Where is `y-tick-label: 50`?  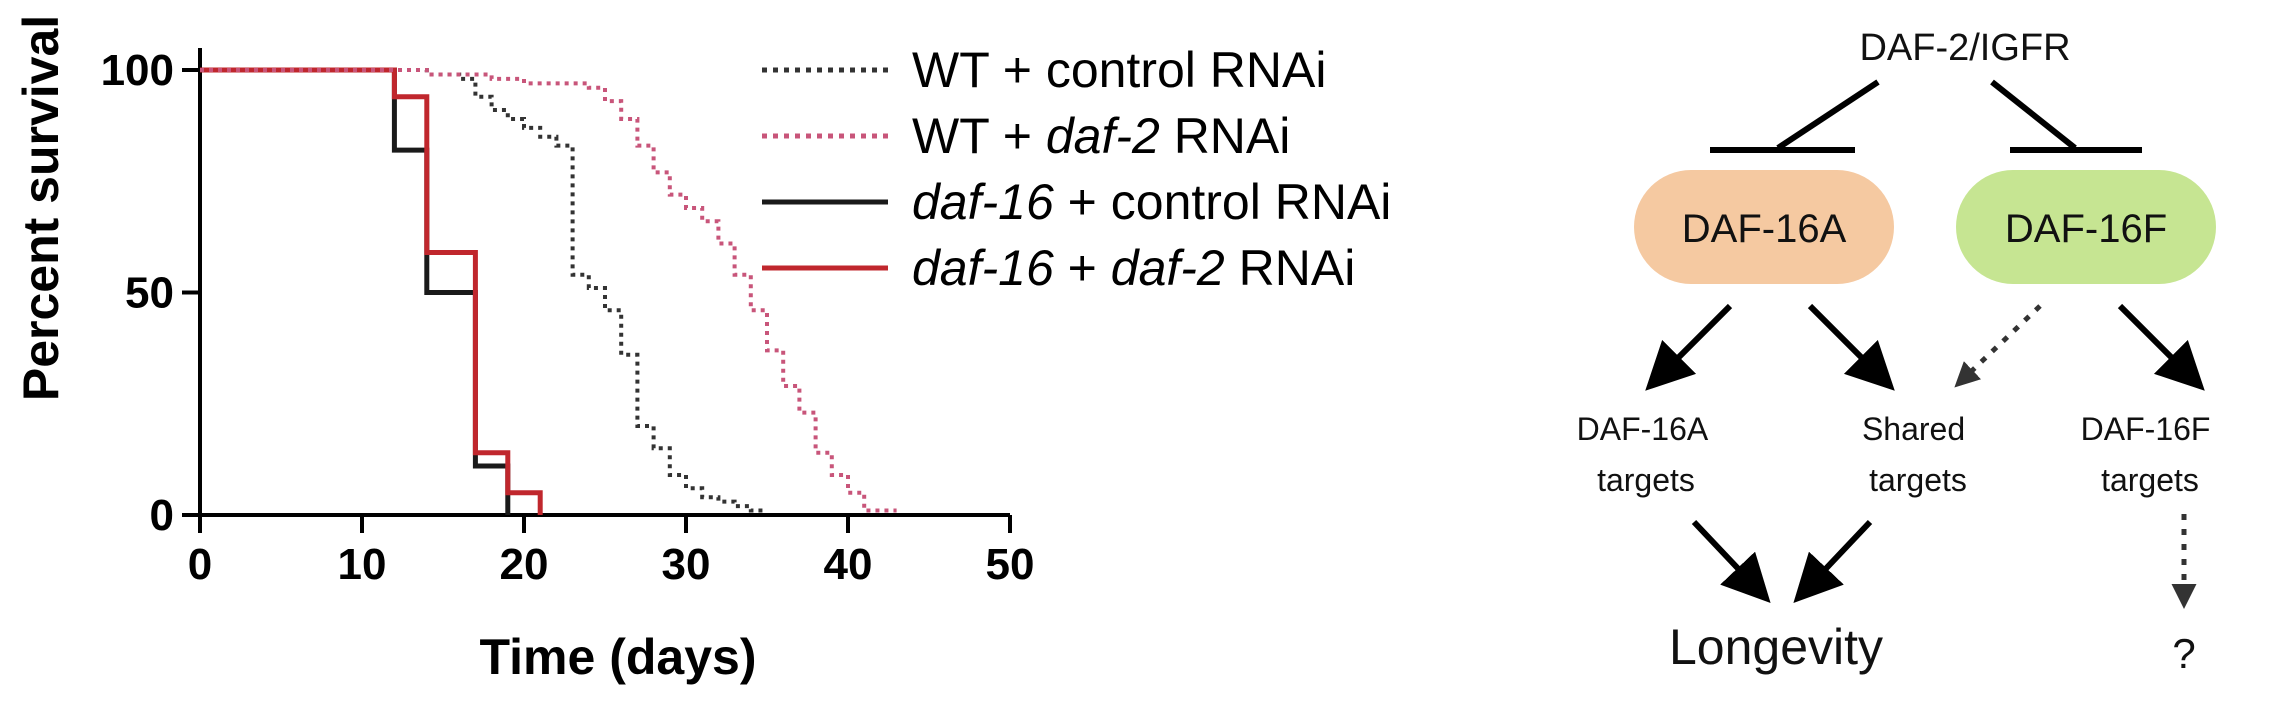 y-tick-label: 50 is located at coordinates (149, 293).